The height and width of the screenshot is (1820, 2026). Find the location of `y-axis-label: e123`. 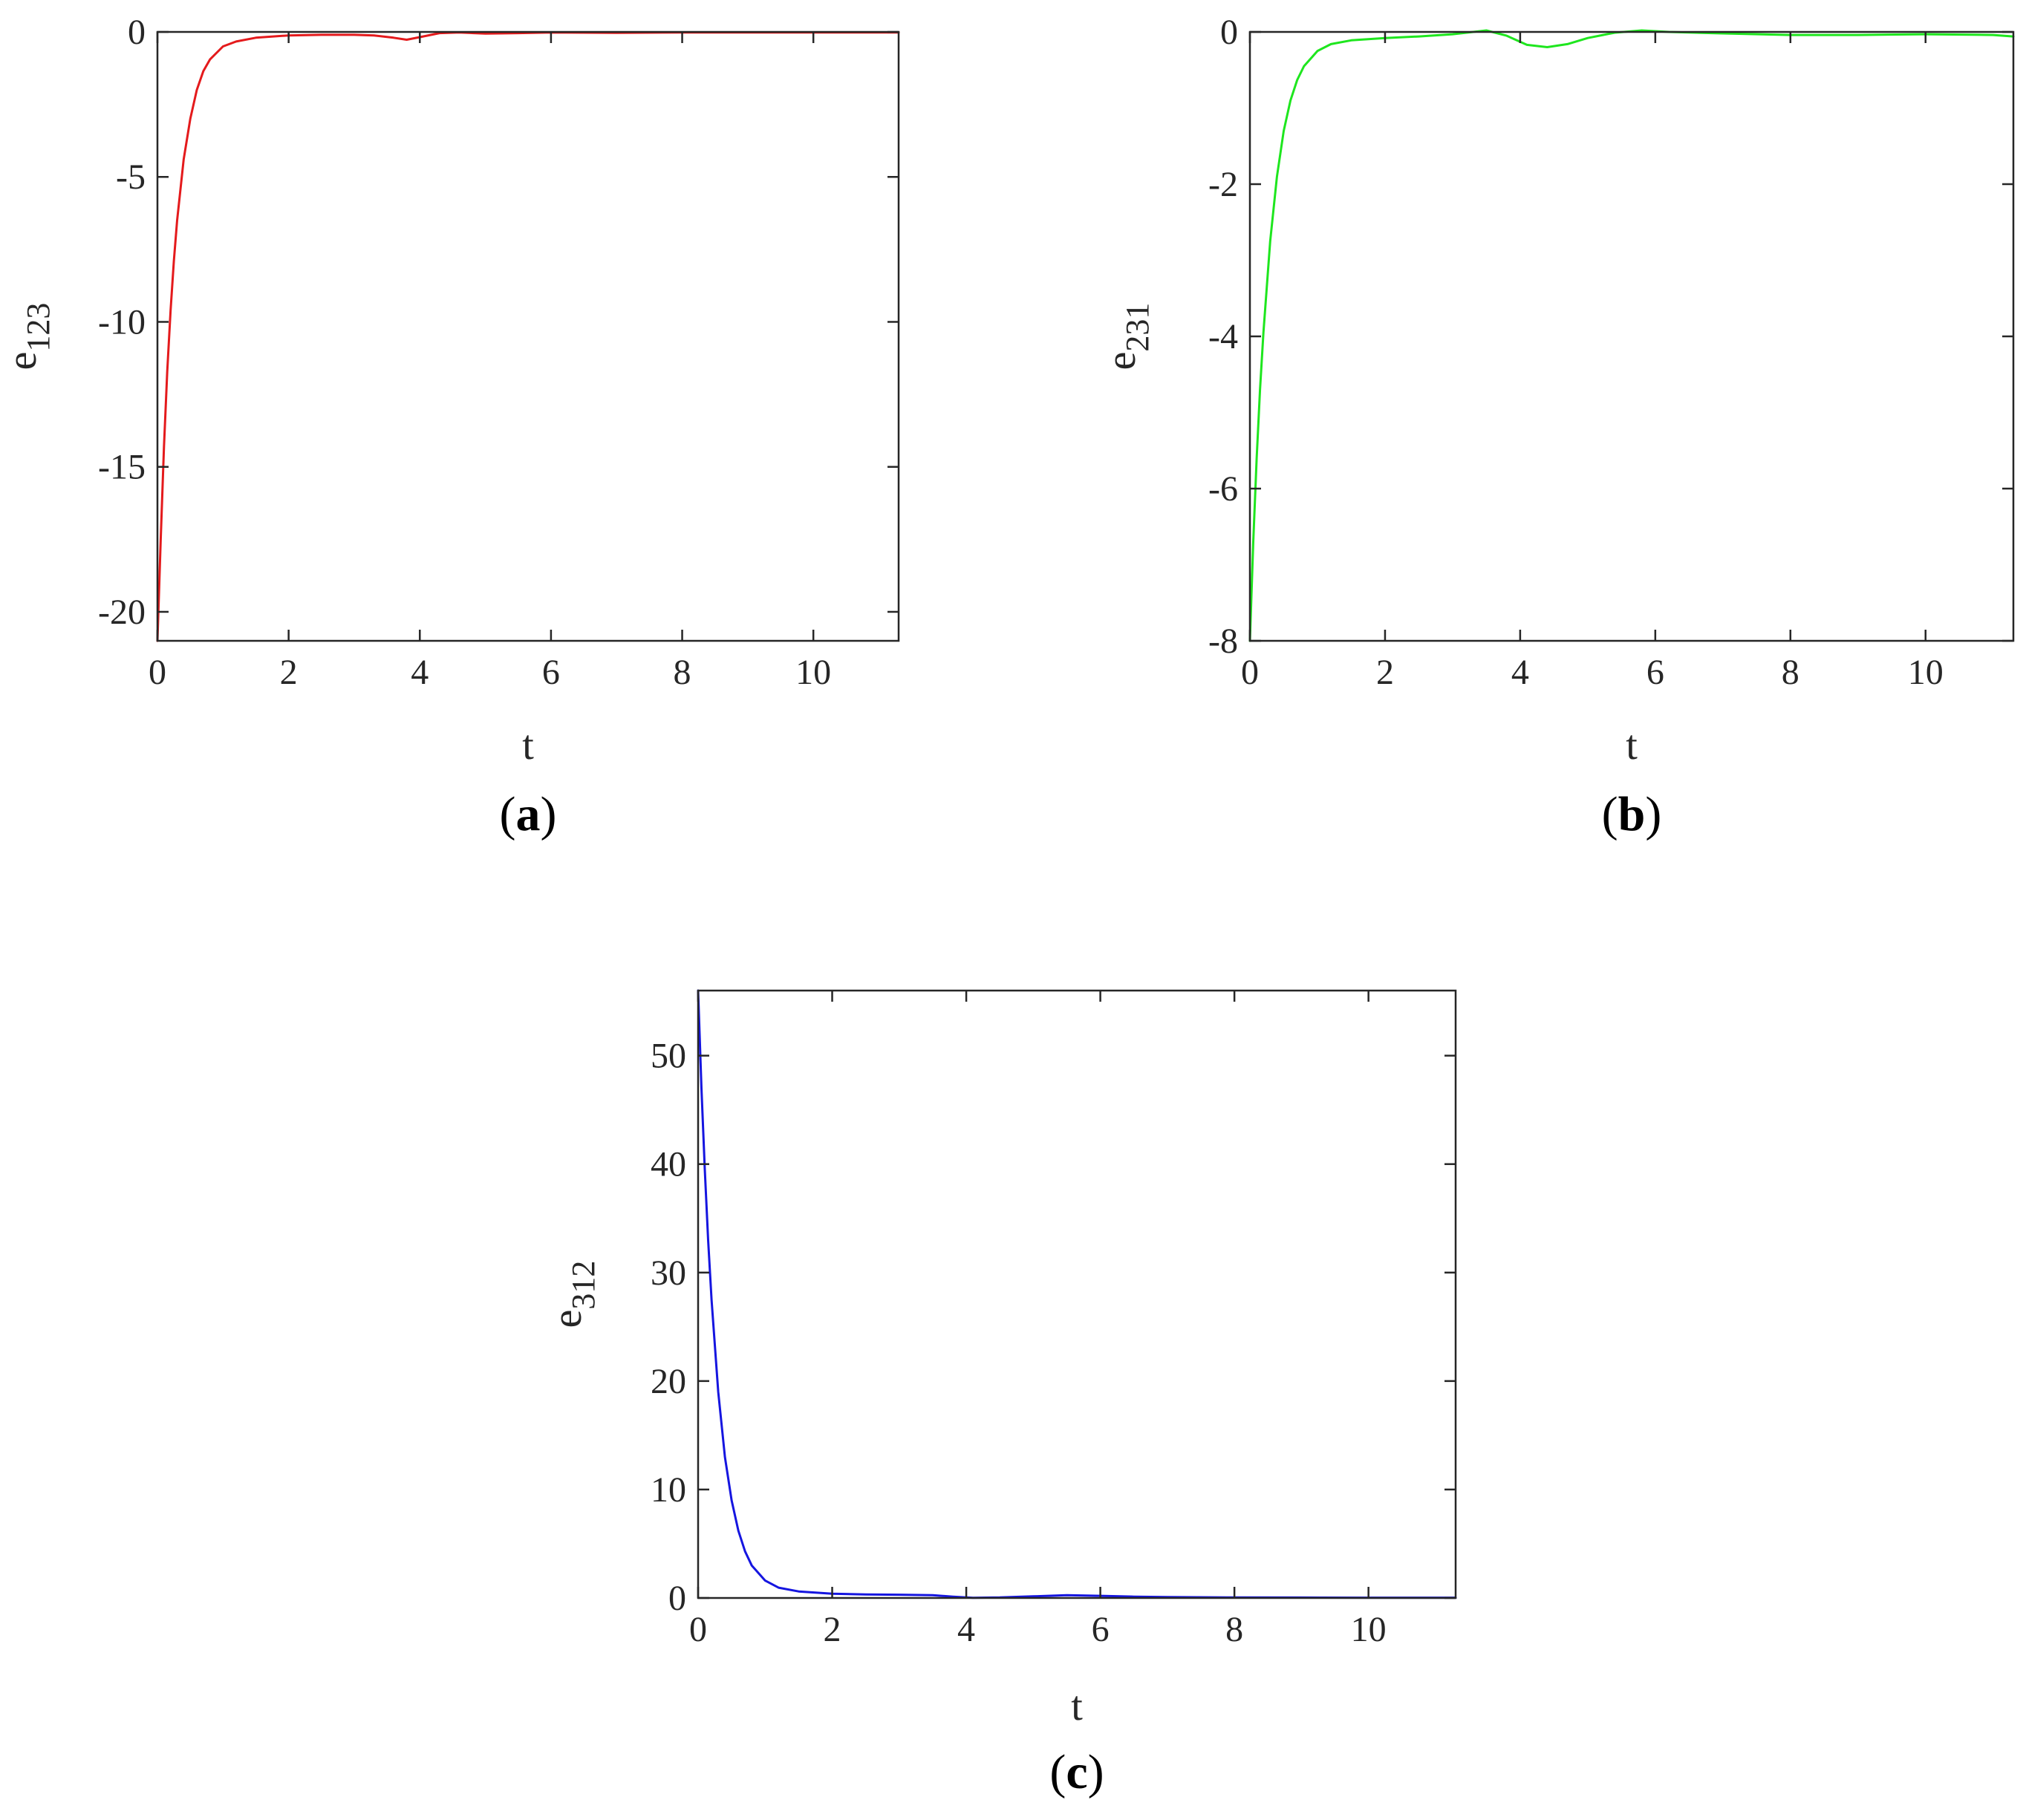

y-axis-label: e123 is located at coordinates (28, 337).